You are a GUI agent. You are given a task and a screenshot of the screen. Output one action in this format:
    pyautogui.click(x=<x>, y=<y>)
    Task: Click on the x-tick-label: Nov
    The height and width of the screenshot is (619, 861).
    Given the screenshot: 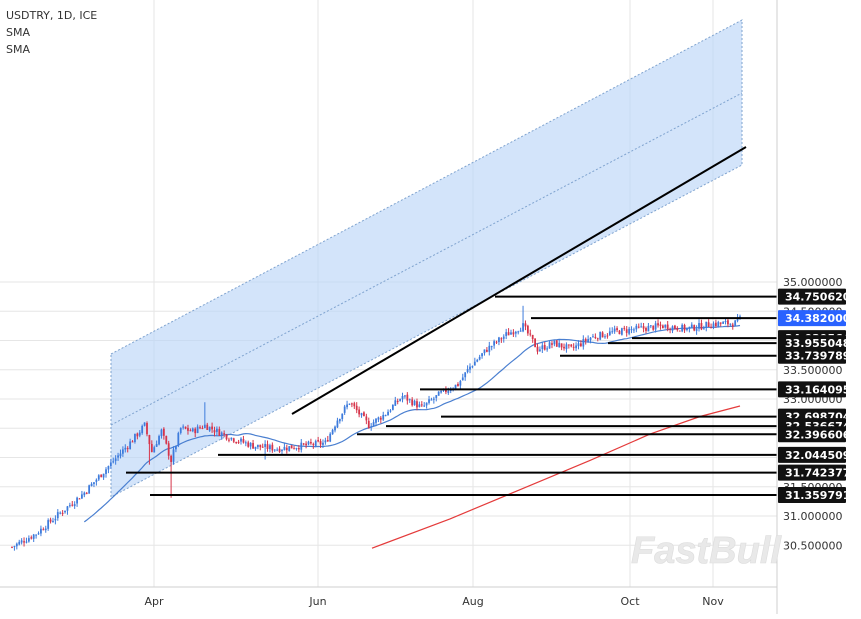 What is the action you would take?
    pyautogui.click(x=713, y=601)
    